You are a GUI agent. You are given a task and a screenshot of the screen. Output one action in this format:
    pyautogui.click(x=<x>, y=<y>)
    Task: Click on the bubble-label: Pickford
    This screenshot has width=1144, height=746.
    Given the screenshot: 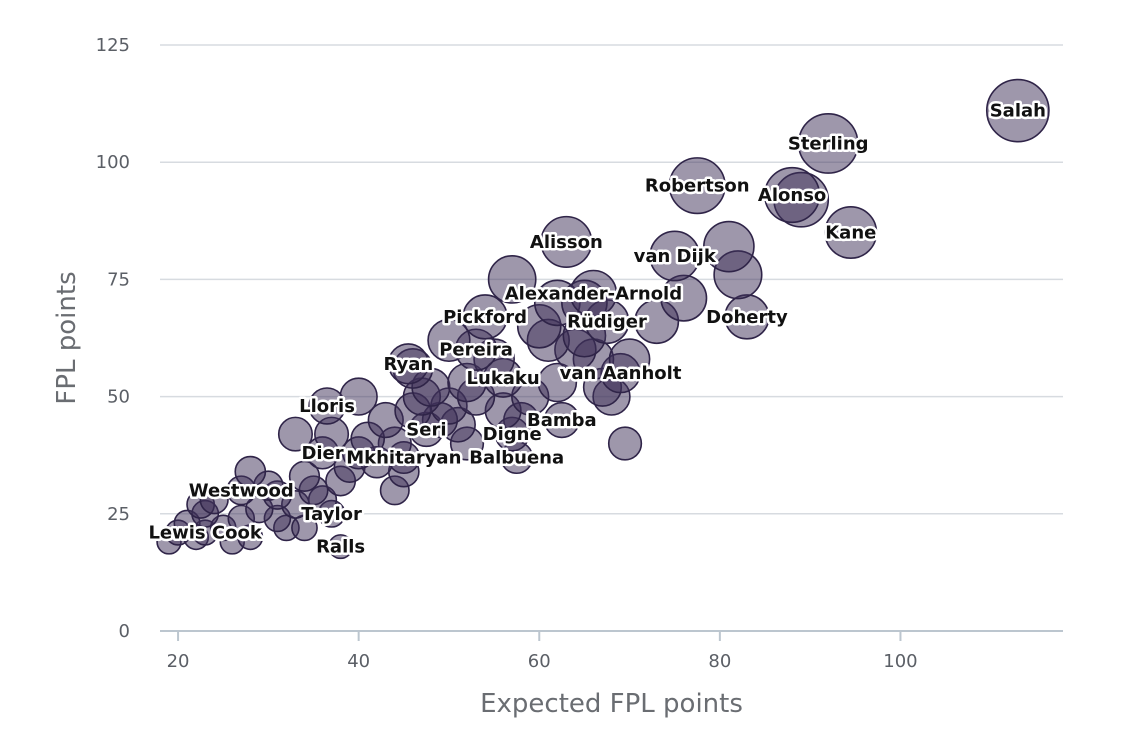 What is the action you would take?
    pyautogui.click(x=485, y=317)
    